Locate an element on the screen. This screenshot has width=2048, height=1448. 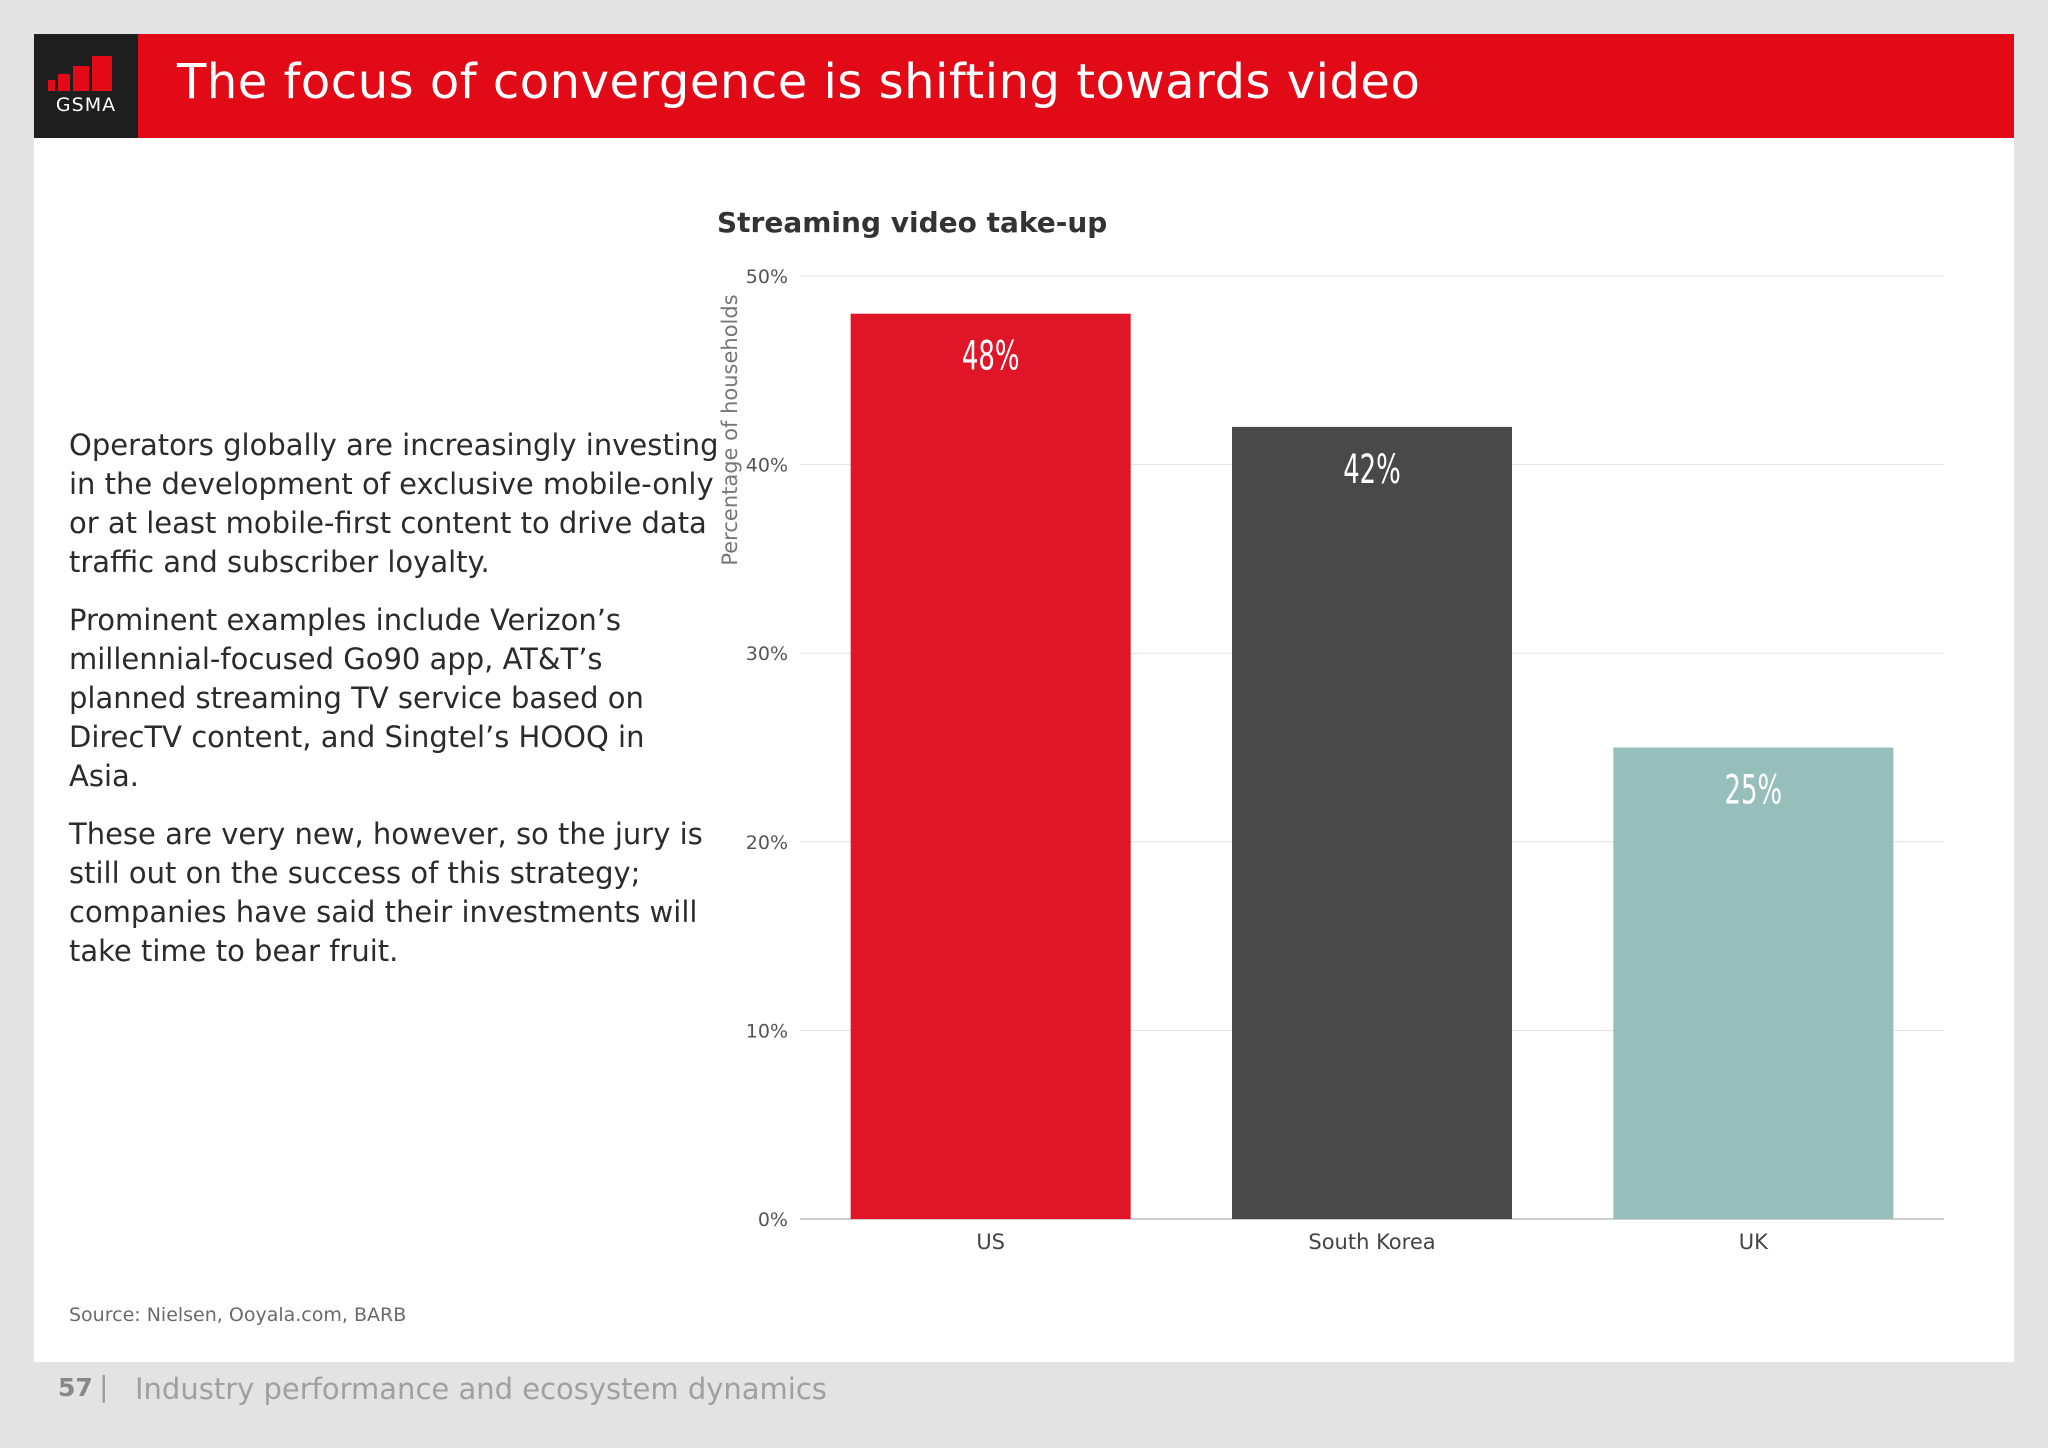
y-tick-label: 10% is located at coordinates (767, 1031).